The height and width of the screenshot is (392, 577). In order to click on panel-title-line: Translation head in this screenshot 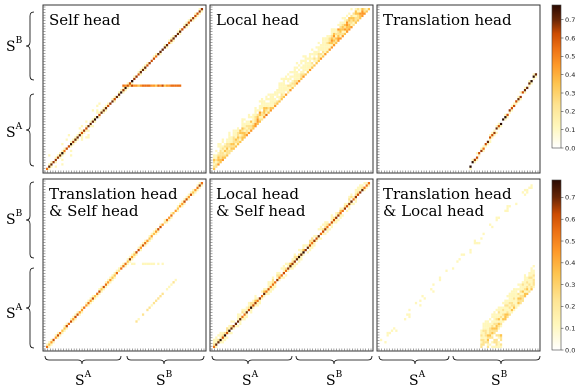, I will do `click(113, 194)`.